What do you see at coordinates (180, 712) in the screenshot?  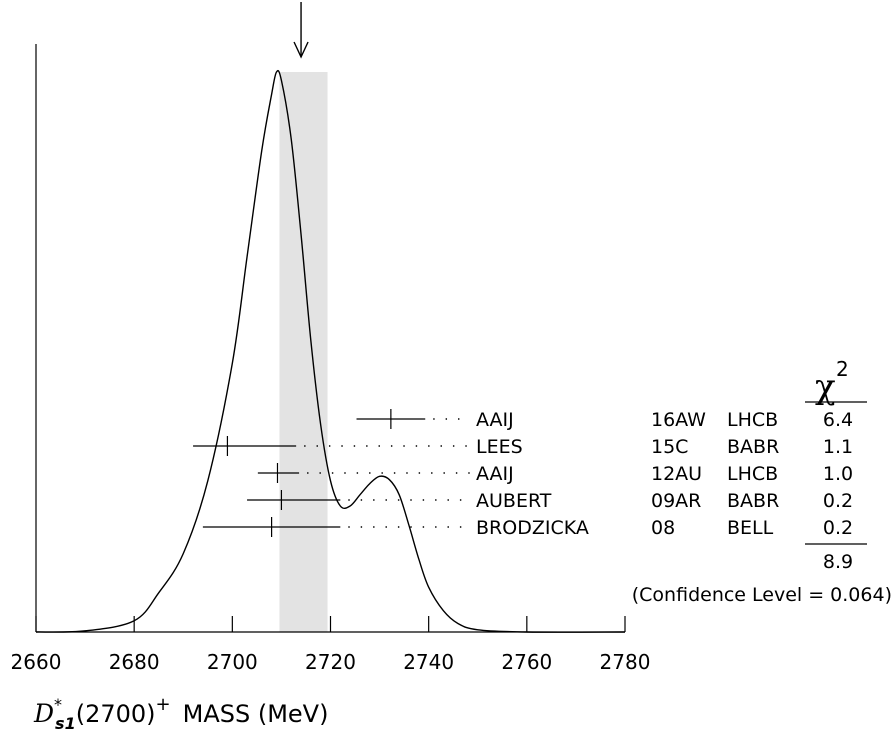 I see `x-axis-title: D* s1(2700)+ MASS (MeV)` at bounding box center [180, 712].